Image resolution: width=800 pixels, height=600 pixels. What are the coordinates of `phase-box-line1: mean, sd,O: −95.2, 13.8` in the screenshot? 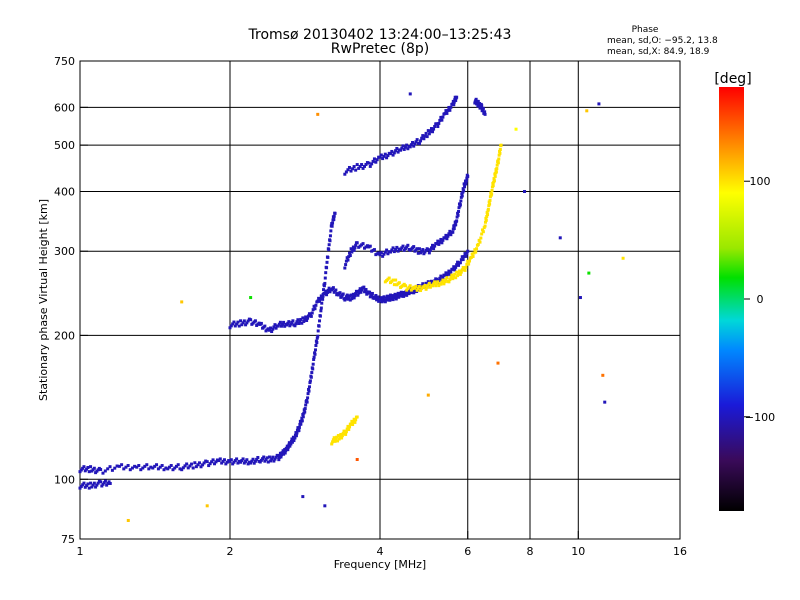 It's located at (662, 41).